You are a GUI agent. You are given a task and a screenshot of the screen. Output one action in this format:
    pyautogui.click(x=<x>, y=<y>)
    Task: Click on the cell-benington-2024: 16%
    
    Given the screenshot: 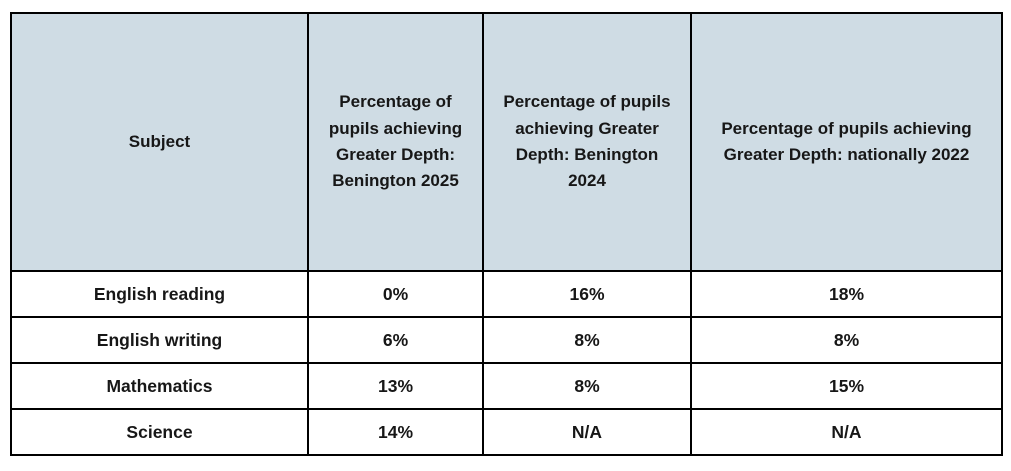 What is the action you would take?
    pyautogui.click(x=587, y=294)
    